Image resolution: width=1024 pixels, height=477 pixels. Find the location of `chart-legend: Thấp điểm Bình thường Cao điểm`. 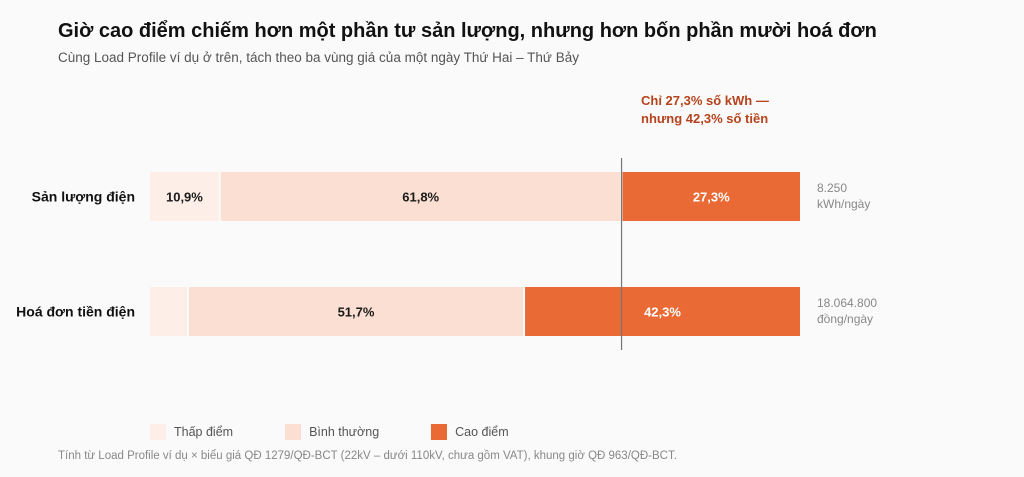

chart-legend: Thấp điểm Bình thường Cao điểm is located at coordinates (355, 432).